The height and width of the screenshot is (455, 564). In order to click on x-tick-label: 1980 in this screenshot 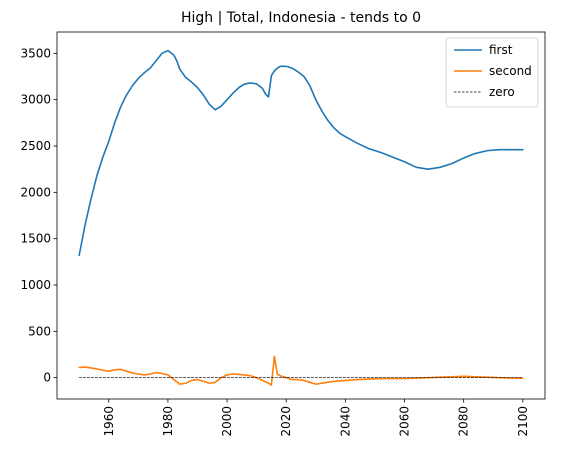, I will do `click(168, 421)`.